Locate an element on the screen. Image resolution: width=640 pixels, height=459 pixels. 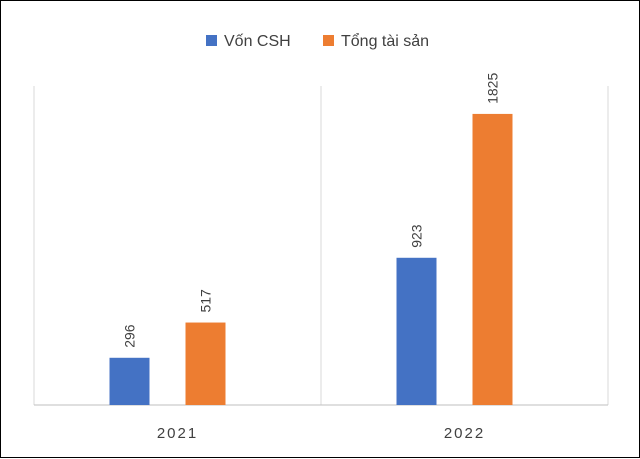
legend-label-series-1: Tổng tài sản is located at coordinates (385, 41).